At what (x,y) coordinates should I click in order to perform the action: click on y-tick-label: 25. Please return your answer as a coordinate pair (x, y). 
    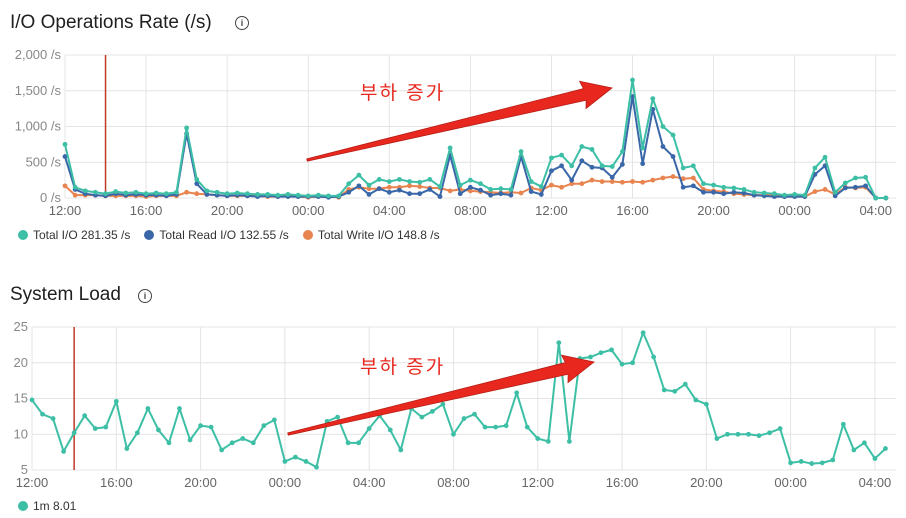
    Looking at the image, I should click on (21, 326).